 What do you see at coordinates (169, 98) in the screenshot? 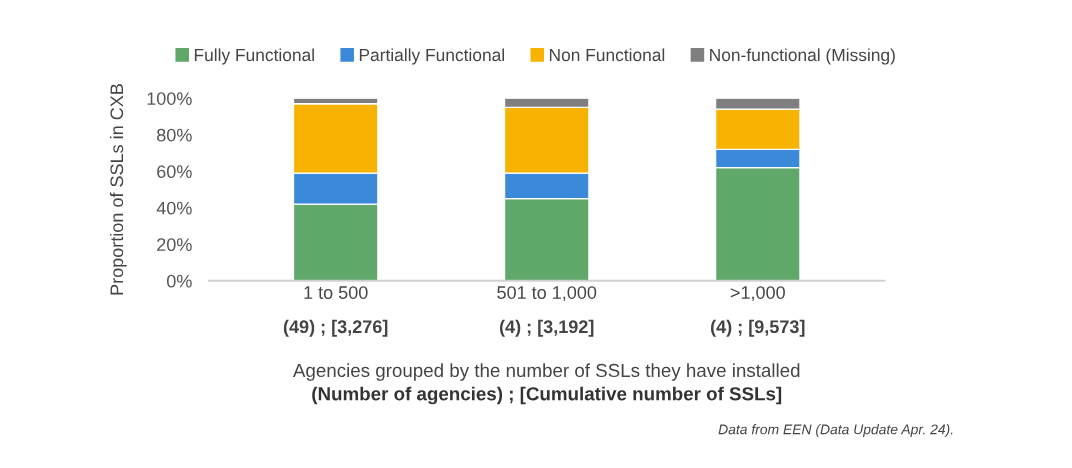
I see `y-tick-label: 100%` at bounding box center [169, 98].